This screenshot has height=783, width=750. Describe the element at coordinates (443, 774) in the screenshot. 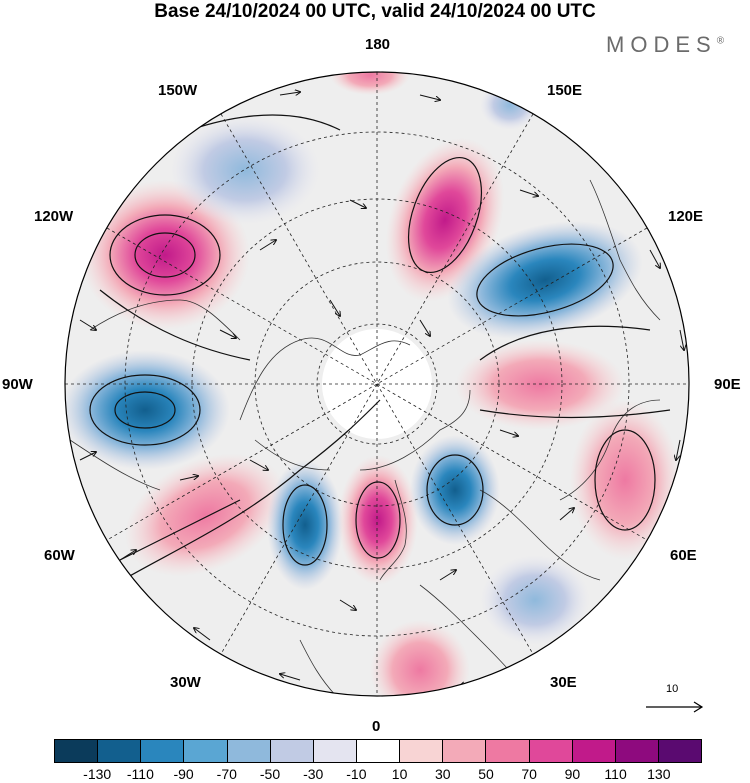

I see `colorbar-tick-label: 30` at that location.